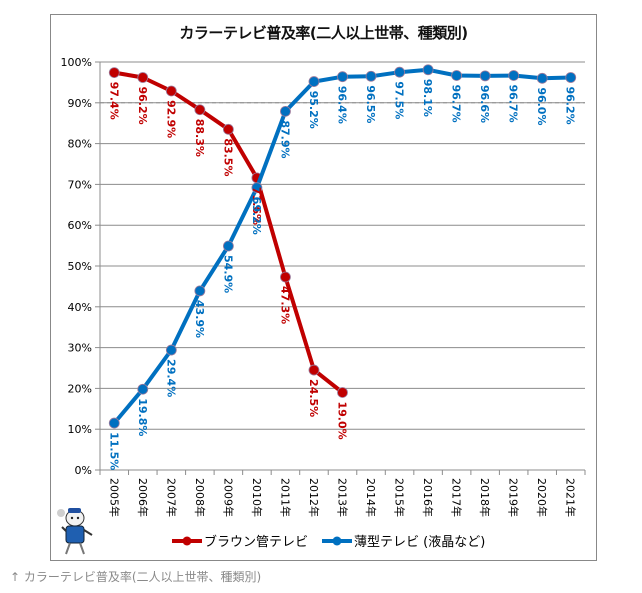 This screenshot has height=593, width=642. I want to click on x-tick-label: 2008年, so click(200, 497).